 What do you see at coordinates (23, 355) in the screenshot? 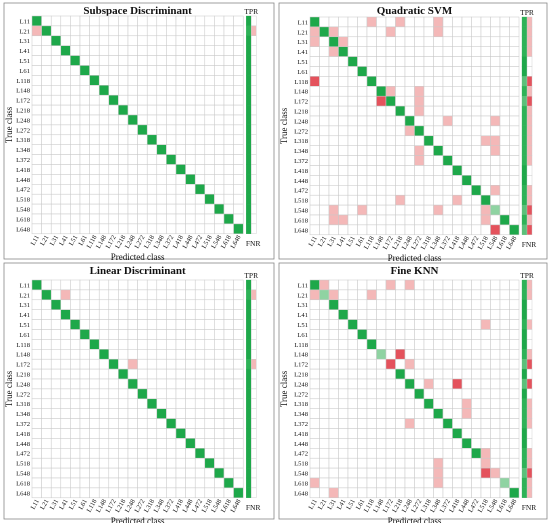
I see `row-tick-label: L148` at bounding box center [23, 355].